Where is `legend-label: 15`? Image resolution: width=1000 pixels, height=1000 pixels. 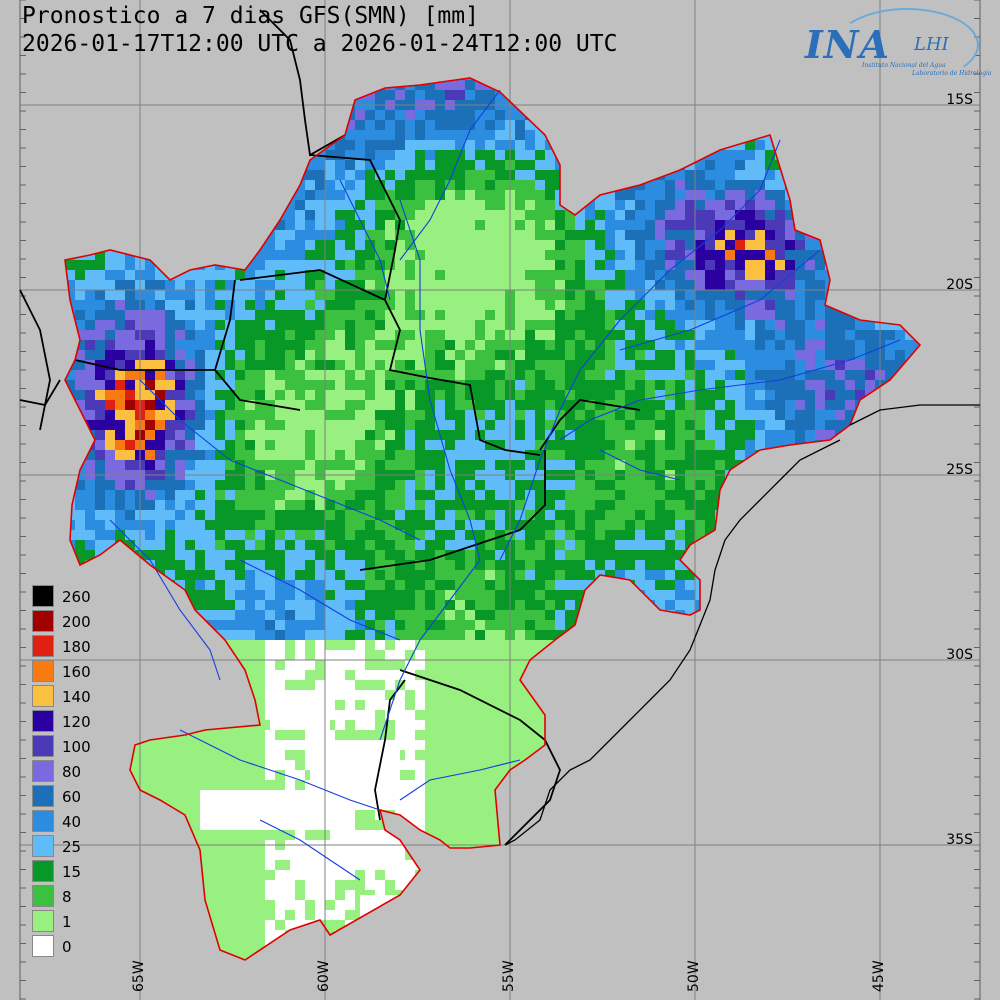
legend-label: 15 is located at coordinates (72, 872).